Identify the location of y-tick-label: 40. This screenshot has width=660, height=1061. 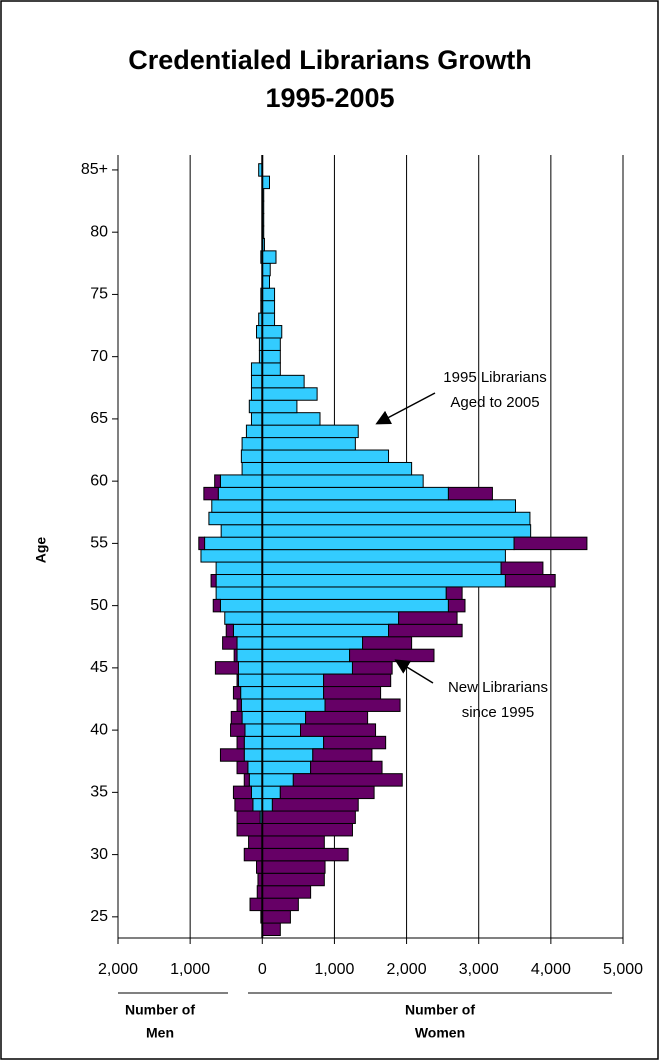
(99, 729).